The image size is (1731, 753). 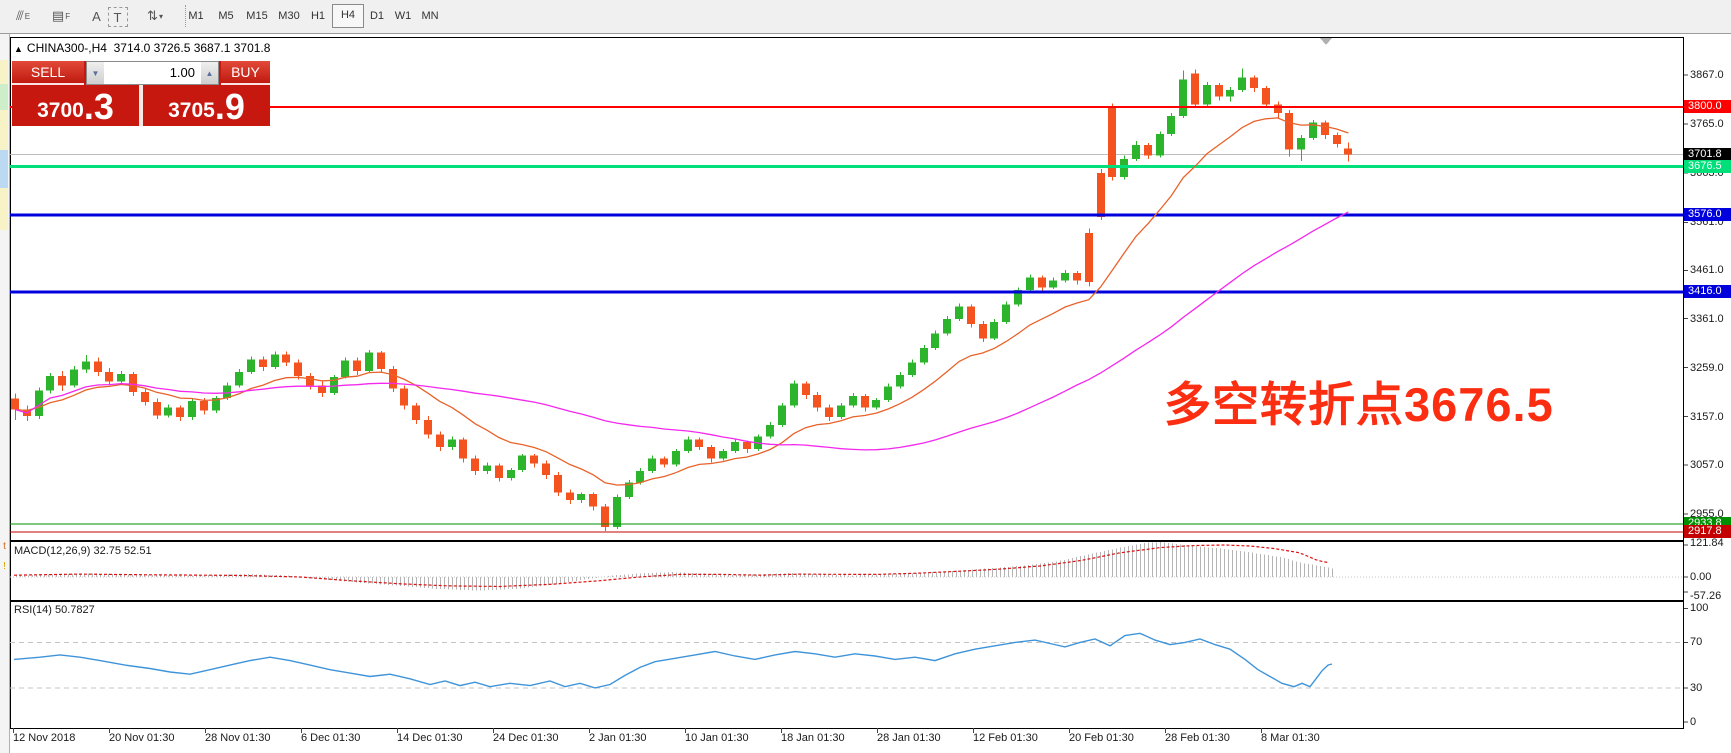 What do you see at coordinates (331, 738) in the screenshot?
I see `time-axis-label: 6 Dec 01:30` at bounding box center [331, 738].